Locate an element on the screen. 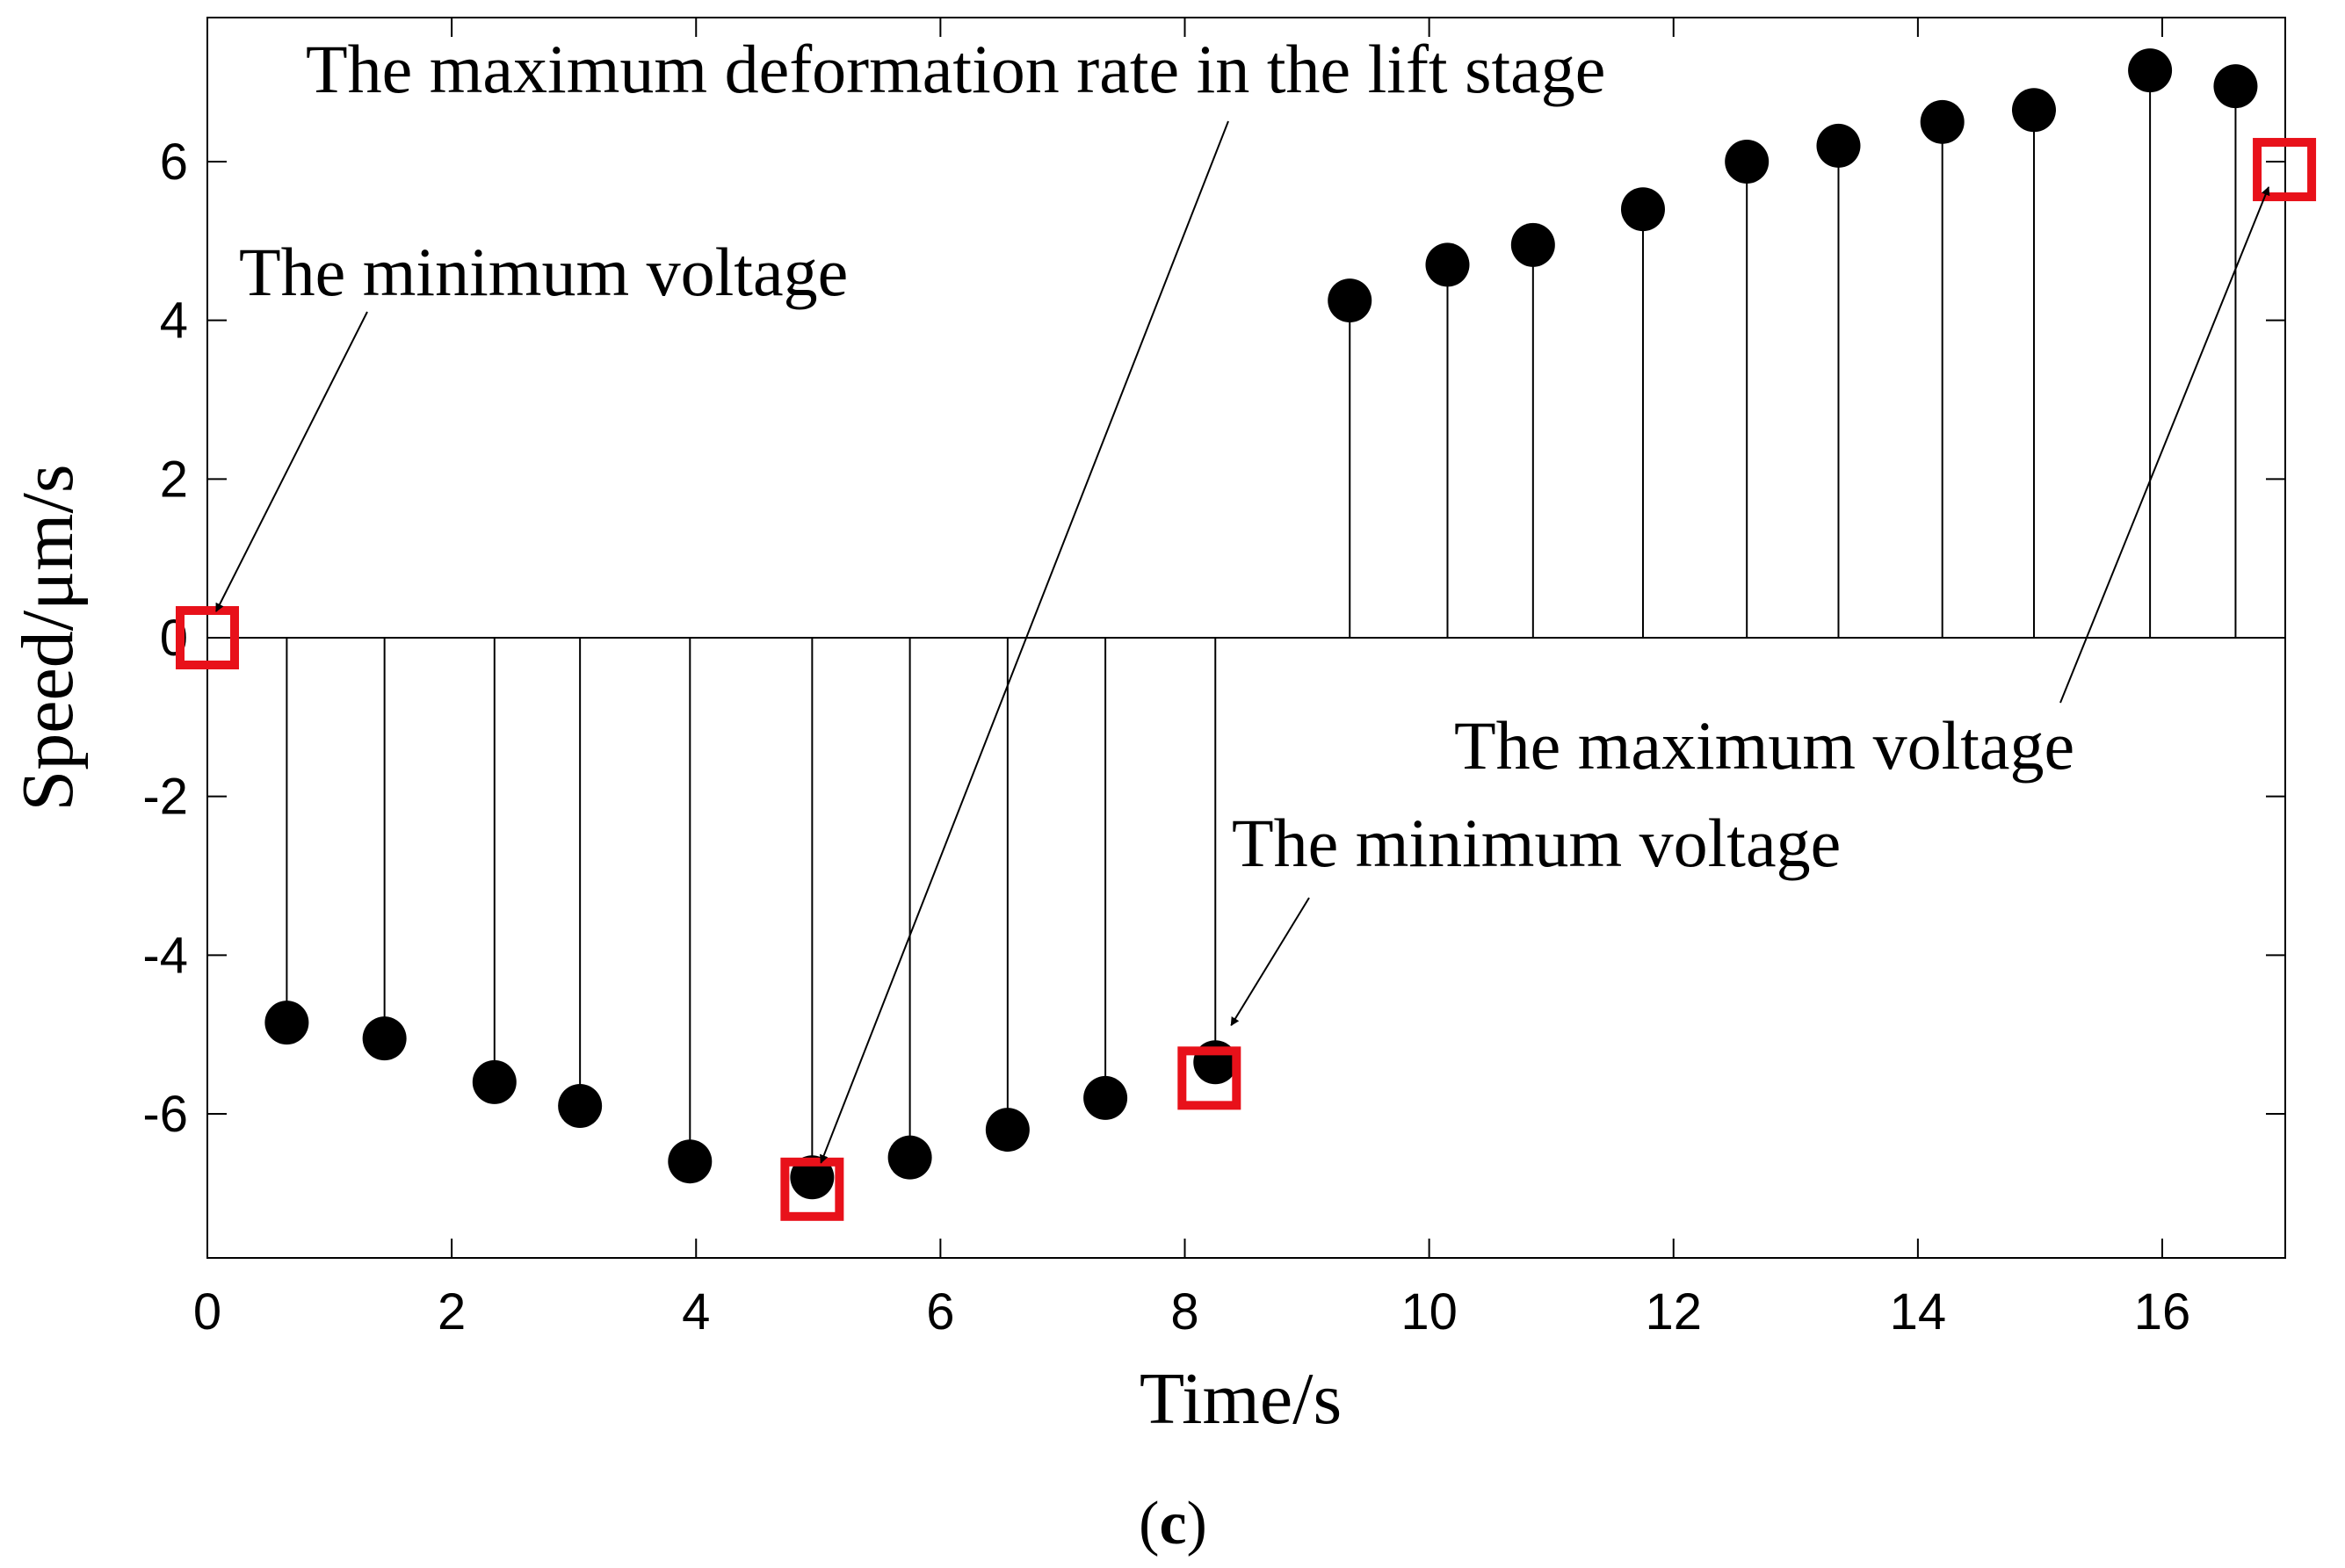 The height and width of the screenshot is (1568, 2345). y-tick-label: 2 is located at coordinates (174, 479).